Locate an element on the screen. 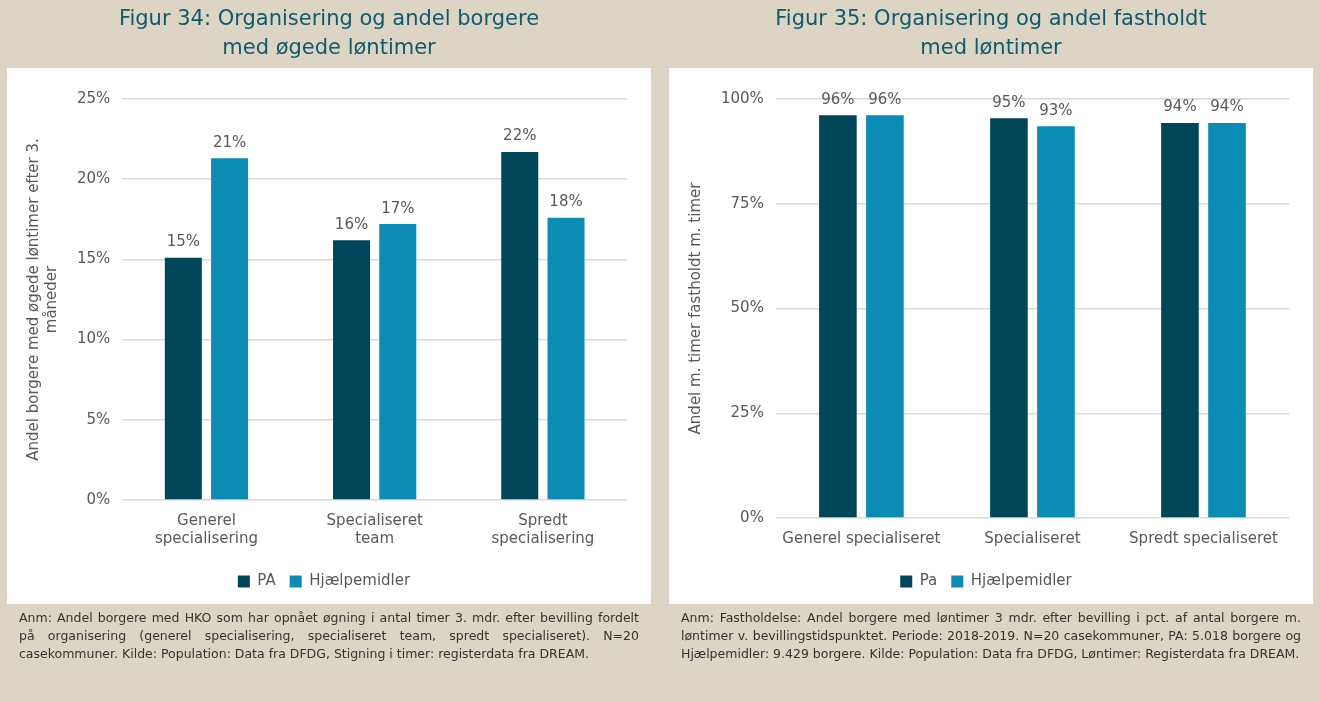 This screenshot has width=1320, height=702. data-label: 17% is located at coordinates (398, 207).